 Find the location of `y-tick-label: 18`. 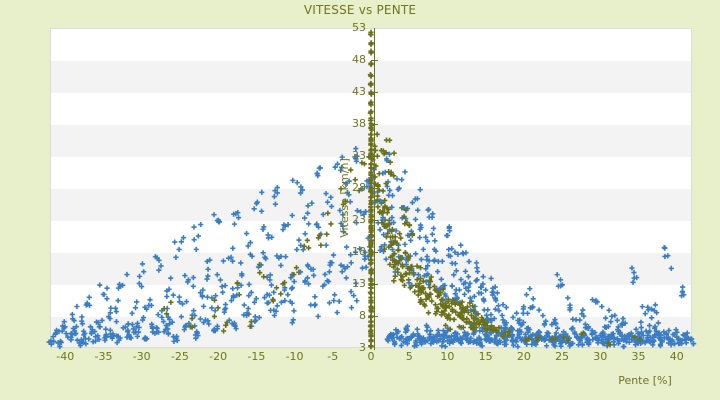

y-tick-label: 18 is located at coordinates (359, 251).